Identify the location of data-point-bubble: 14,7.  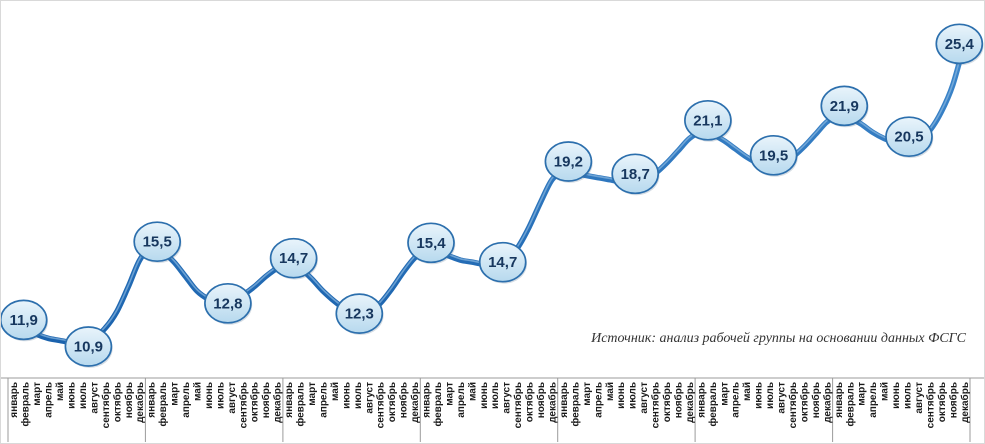
(293, 258).